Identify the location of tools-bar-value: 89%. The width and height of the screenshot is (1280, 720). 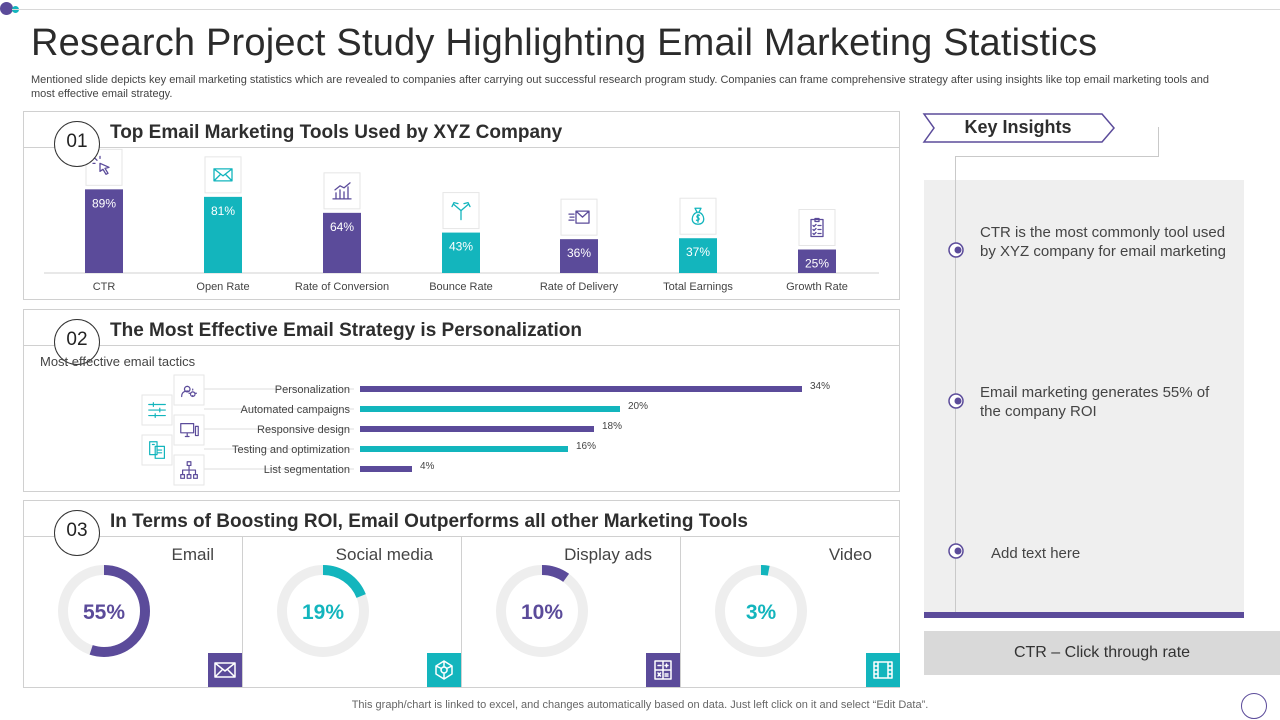
(104, 203).